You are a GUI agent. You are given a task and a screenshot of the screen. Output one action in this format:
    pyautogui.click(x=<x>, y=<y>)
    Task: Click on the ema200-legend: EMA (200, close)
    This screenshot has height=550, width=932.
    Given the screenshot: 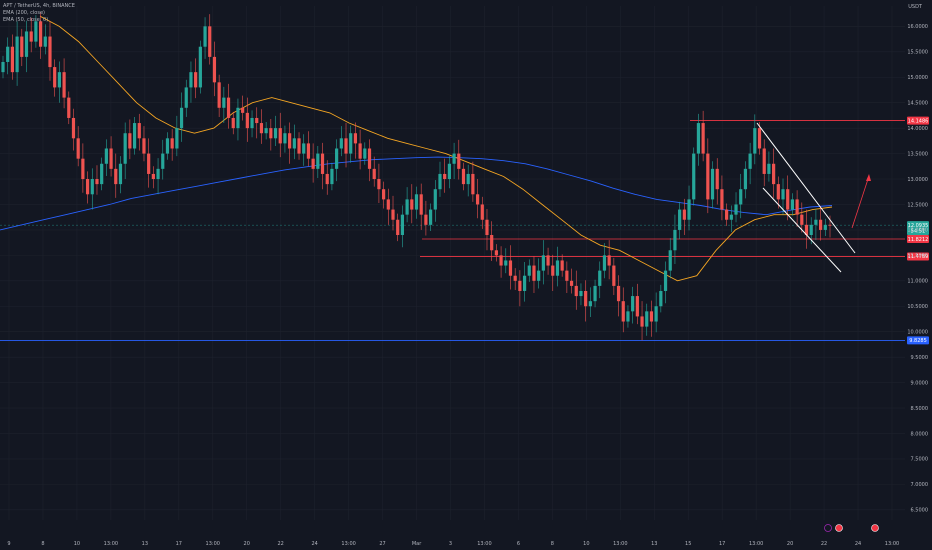 What is the action you would take?
    pyautogui.click(x=24, y=13)
    